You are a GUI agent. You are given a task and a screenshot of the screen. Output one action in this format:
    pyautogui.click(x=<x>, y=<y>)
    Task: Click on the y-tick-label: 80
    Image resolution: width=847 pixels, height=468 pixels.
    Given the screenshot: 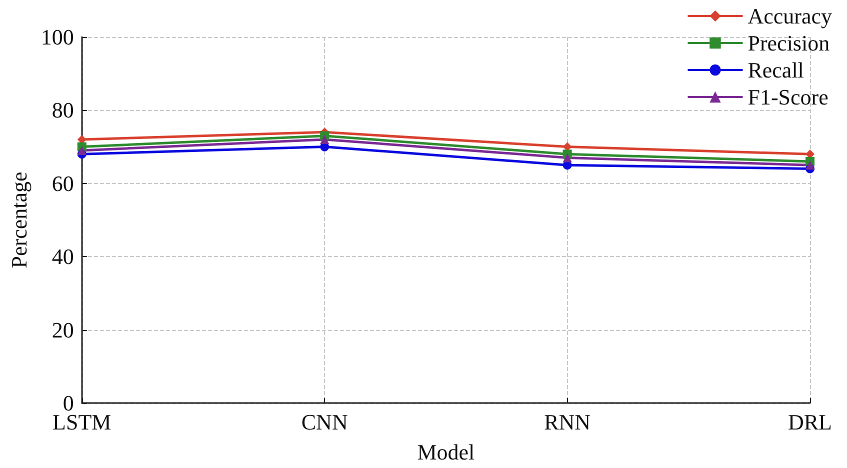 What is the action you would take?
    pyautogui.click(x=63, y=110)
    